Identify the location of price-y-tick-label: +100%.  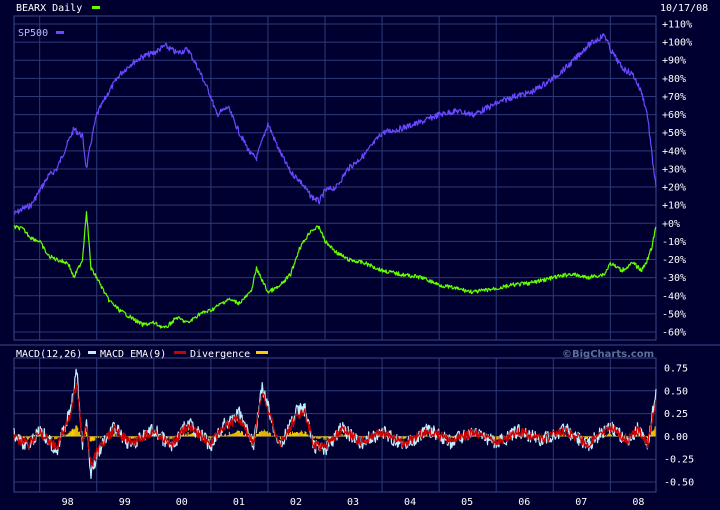
(677, 43).